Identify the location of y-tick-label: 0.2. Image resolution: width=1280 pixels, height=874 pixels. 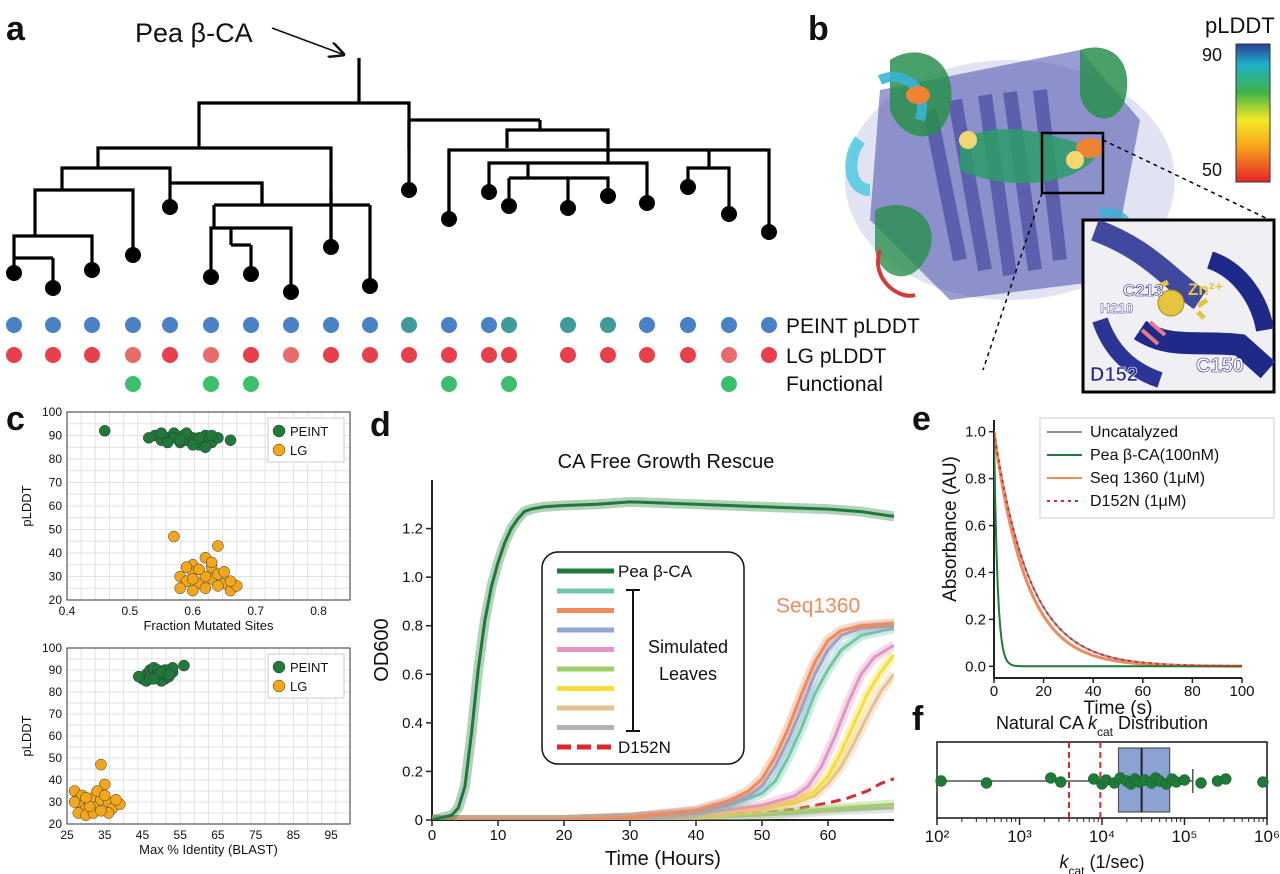
(975, 619).